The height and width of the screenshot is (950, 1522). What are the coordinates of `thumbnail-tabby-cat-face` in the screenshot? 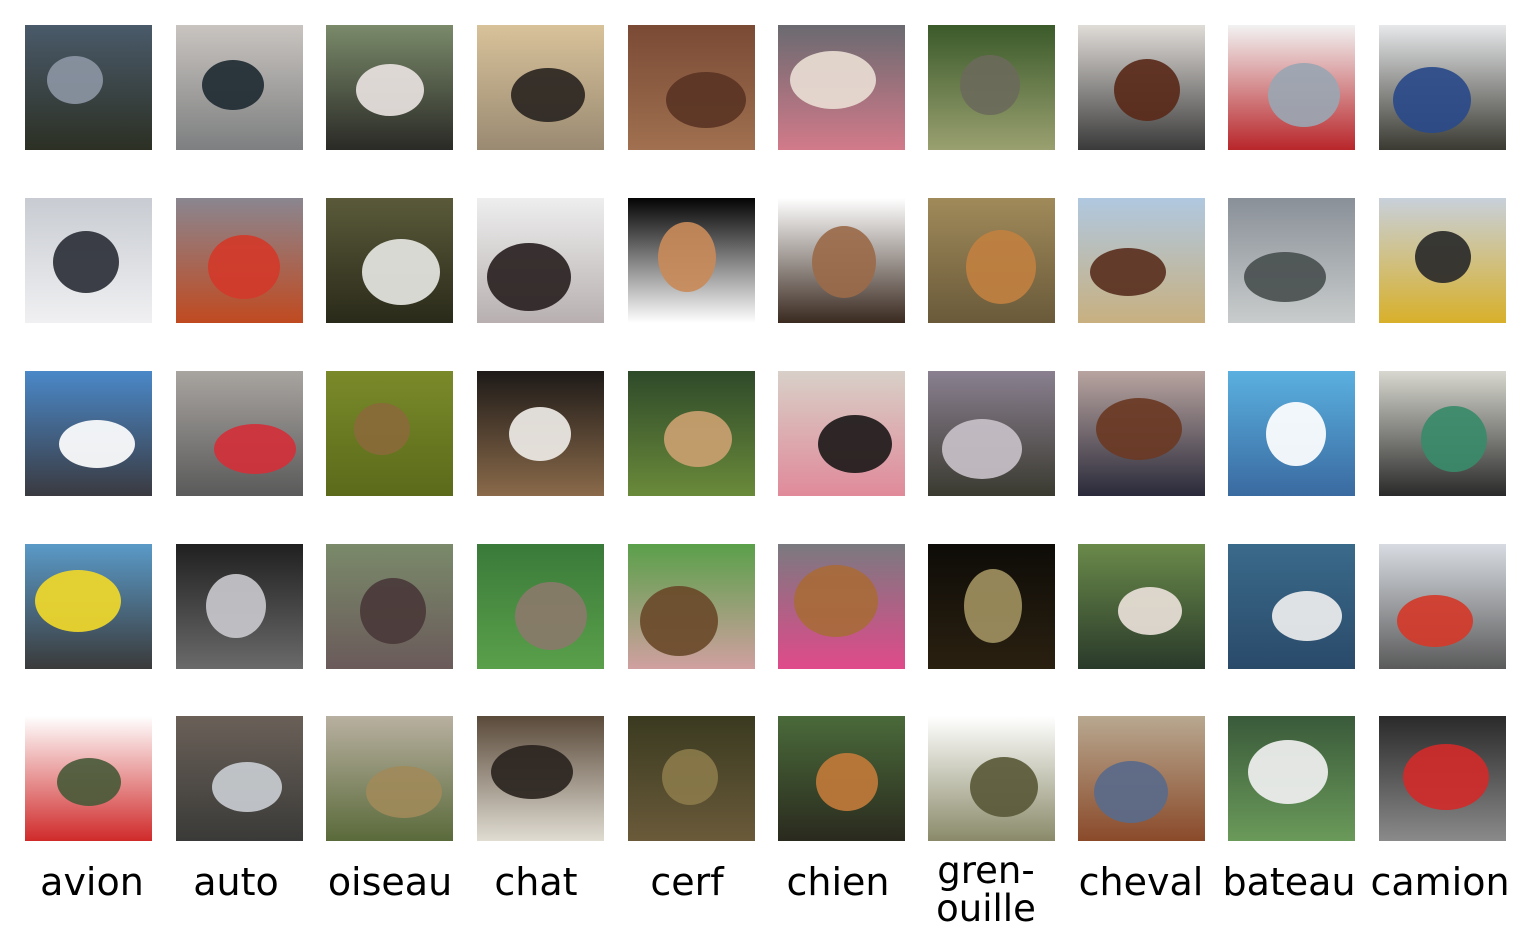 It's located at (540, 778).